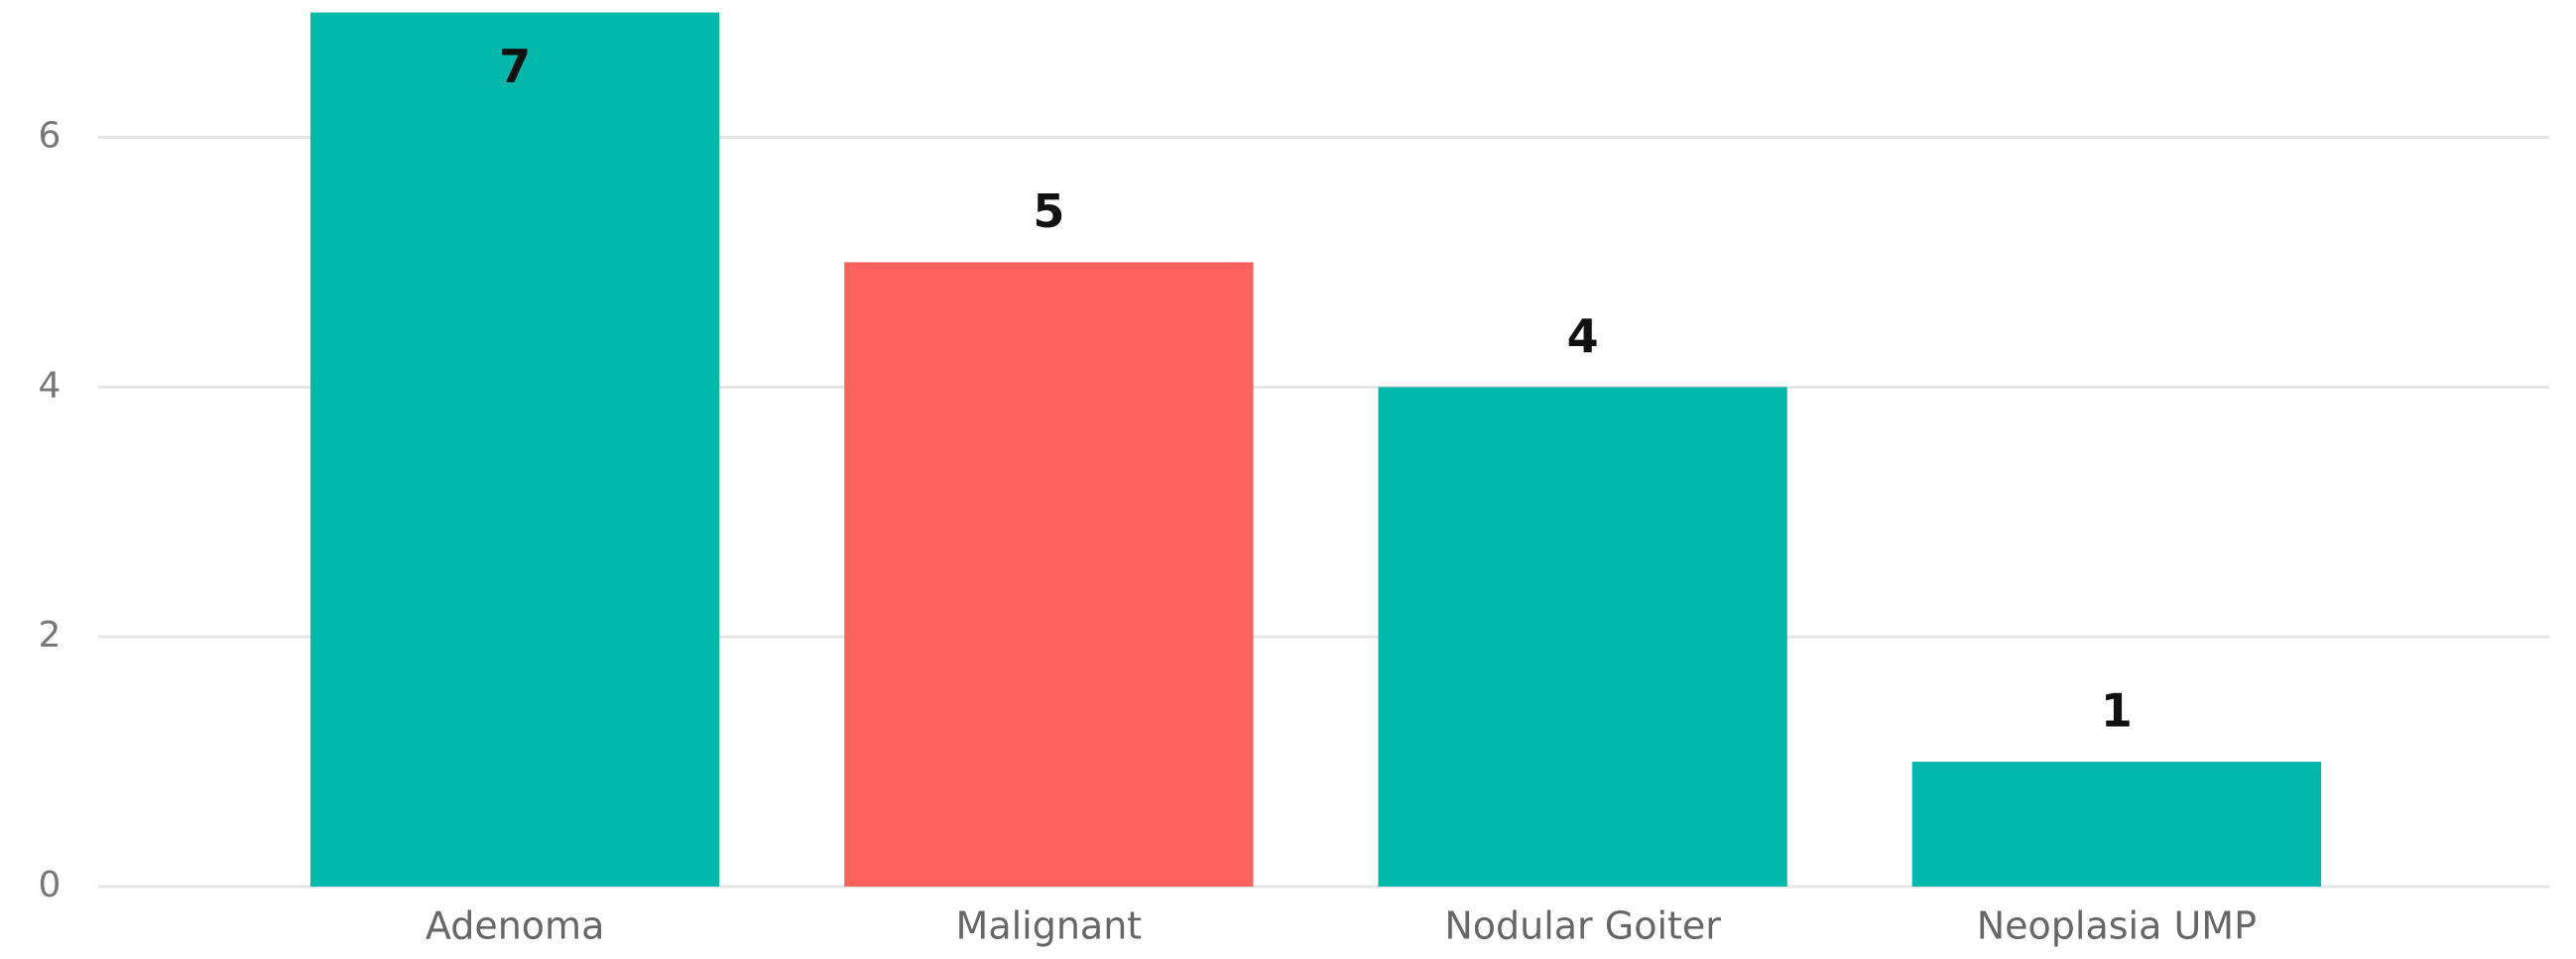 This screenshot has height=959, width=2576. Describe the element at coordinates (515, 926) in the screenshot. I see `x-tick-label: Adenoma` at that location.